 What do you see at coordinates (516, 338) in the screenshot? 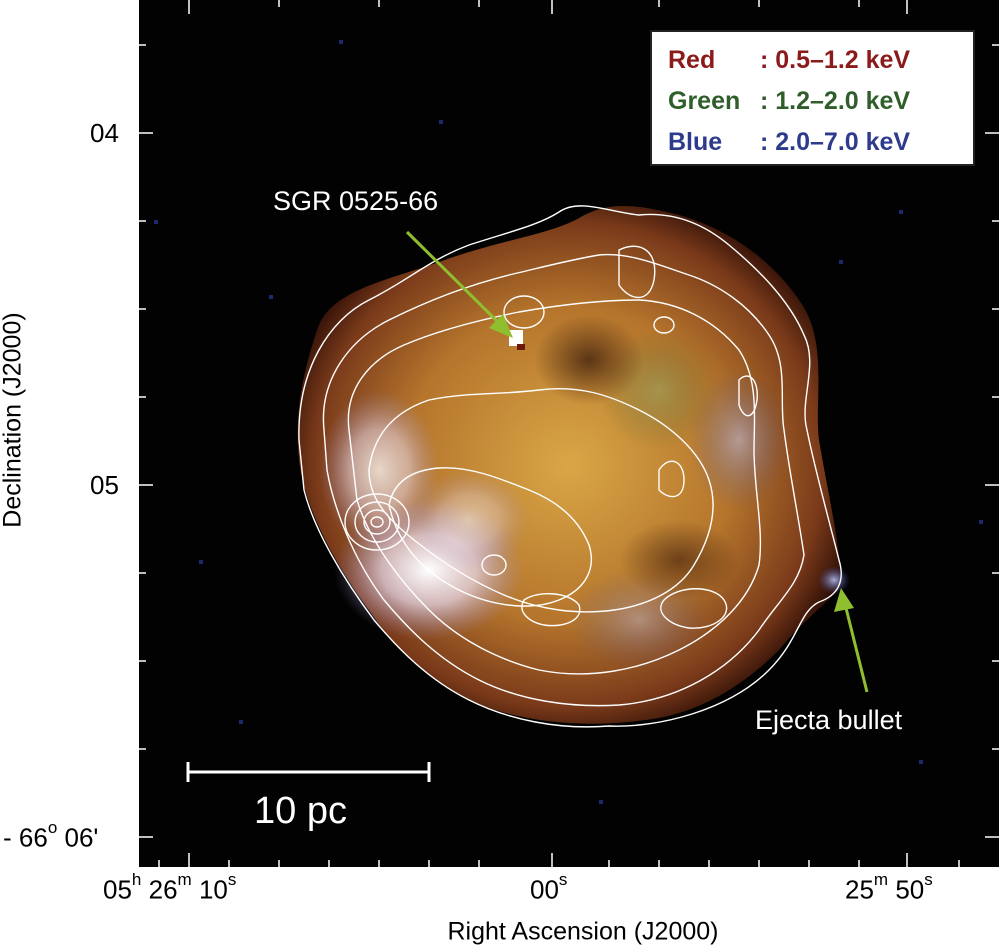
I see `sgr-point-source` at bounding box center [516, 338].